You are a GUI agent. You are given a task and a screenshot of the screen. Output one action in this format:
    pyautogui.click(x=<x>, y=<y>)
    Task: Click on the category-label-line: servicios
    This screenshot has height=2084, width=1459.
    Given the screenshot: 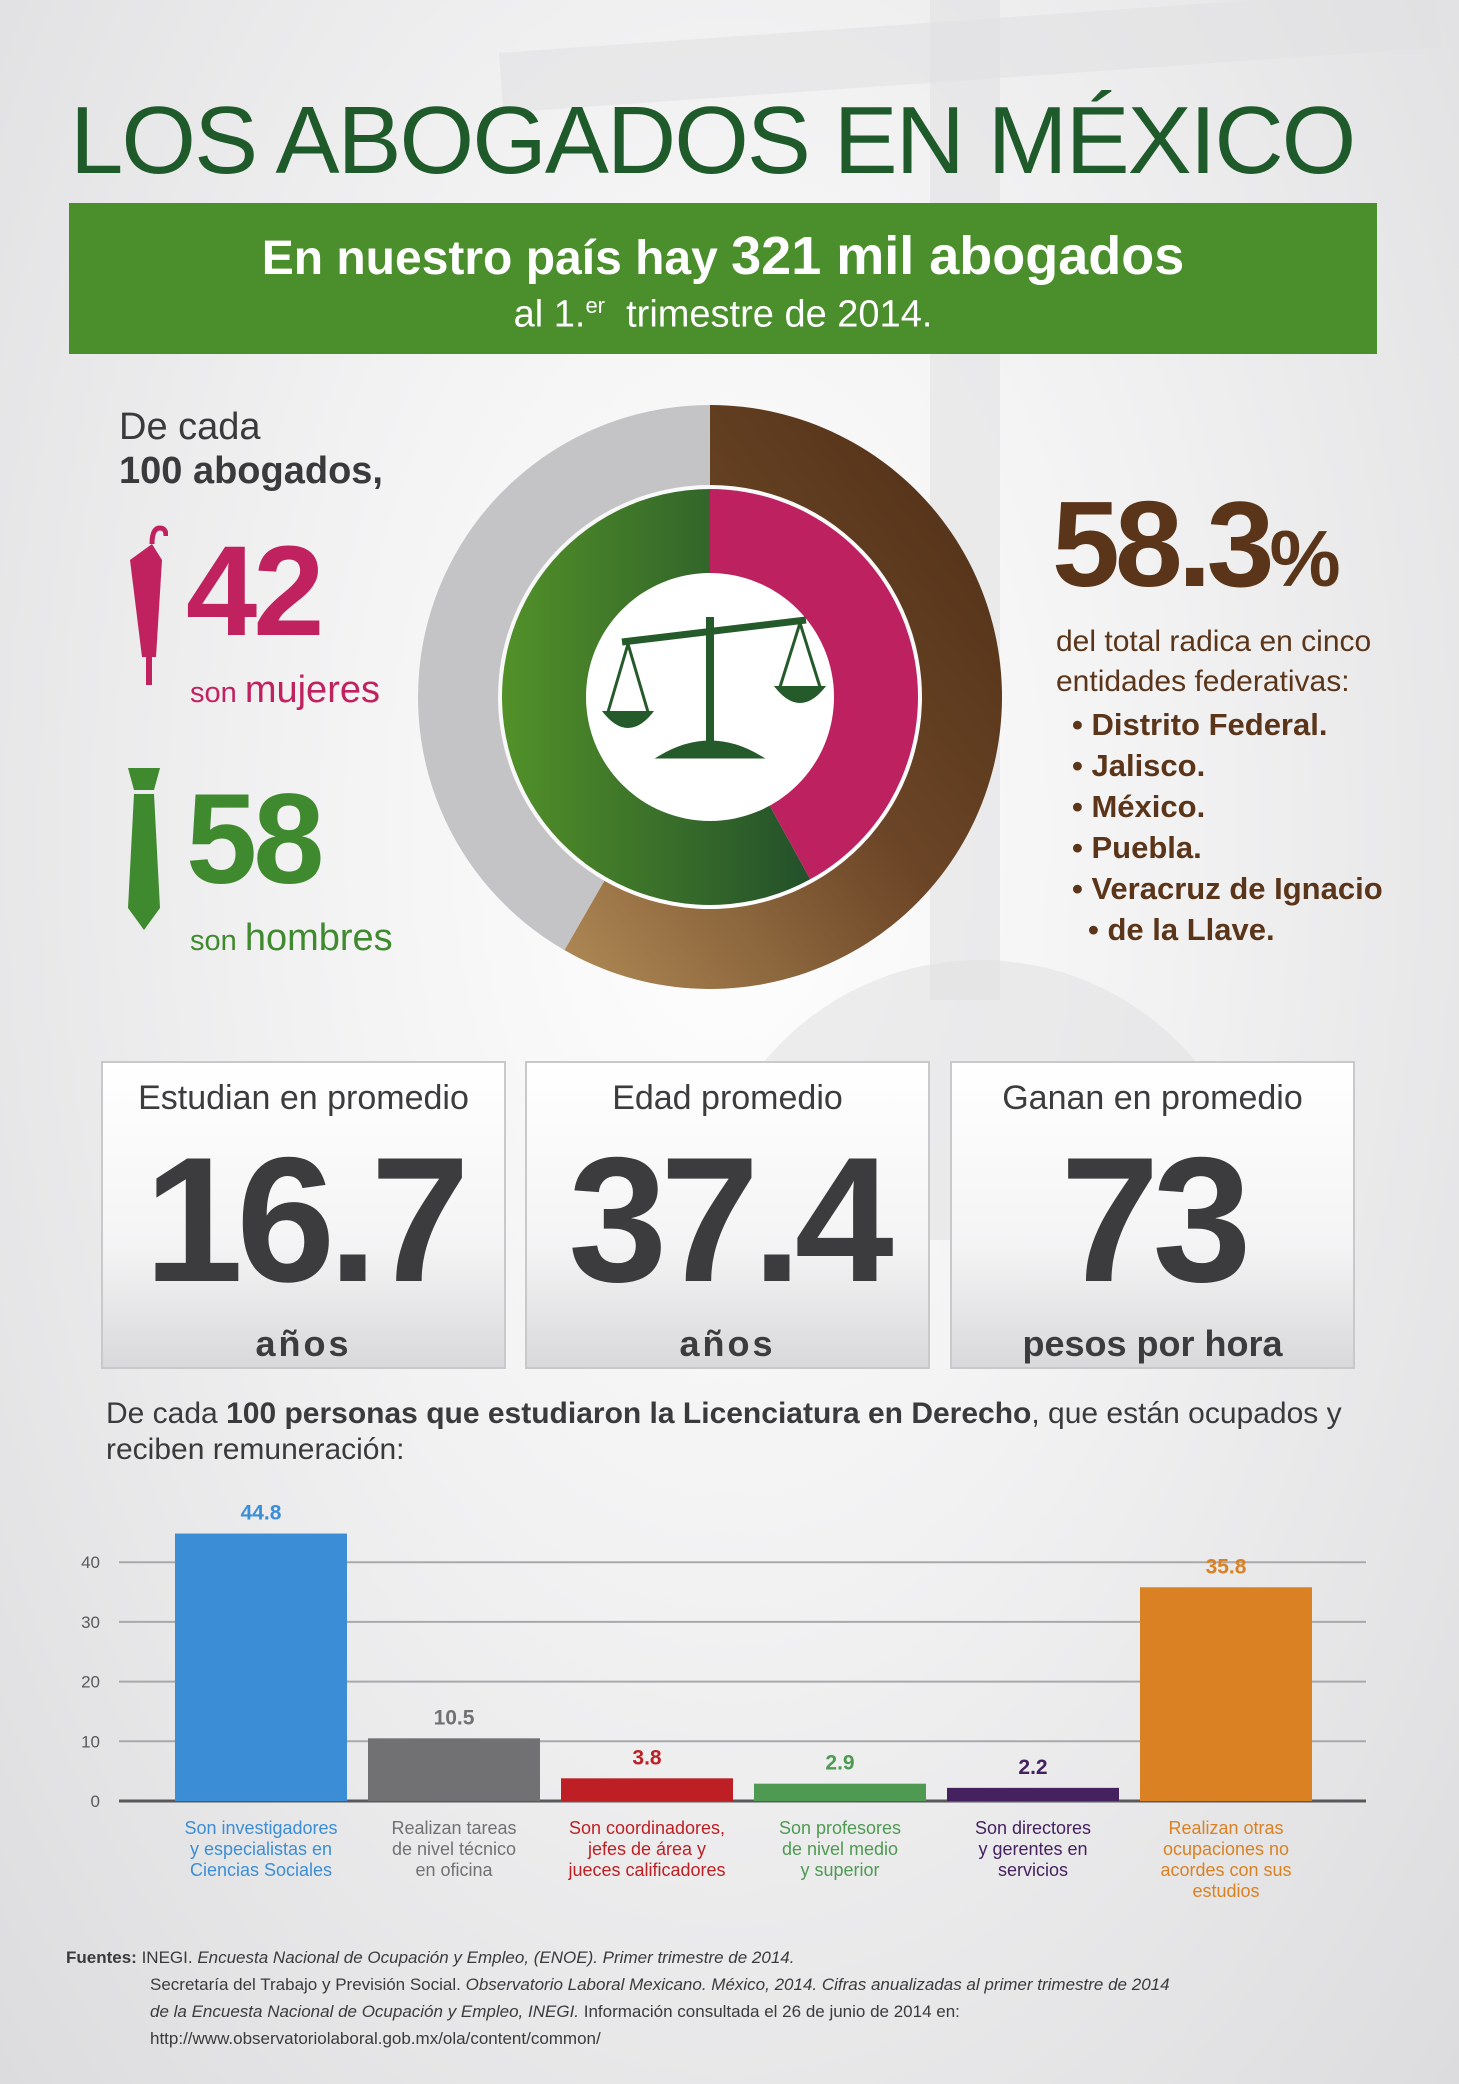 What is the action you would take?
    pyautogui.click(x=1032, y=1870)
    